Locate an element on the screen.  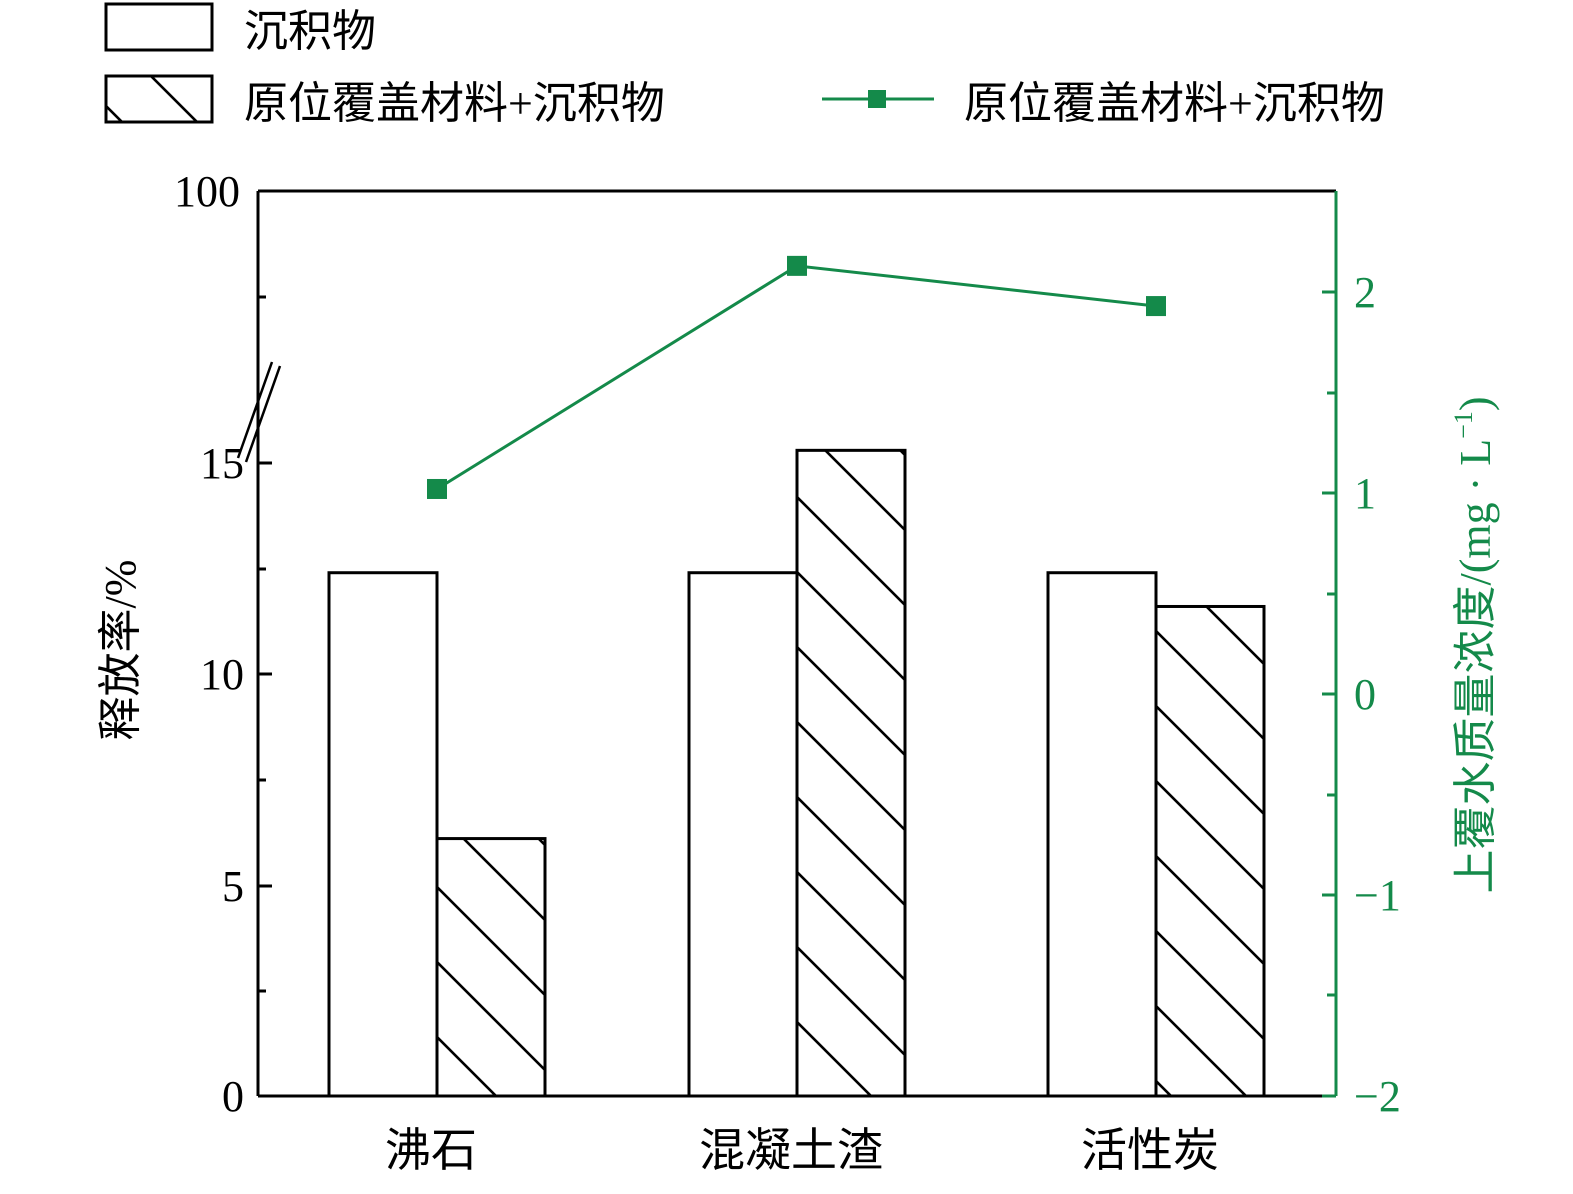
y2-tick-label-neg1: −1 is located at coordinates (1377, 895).